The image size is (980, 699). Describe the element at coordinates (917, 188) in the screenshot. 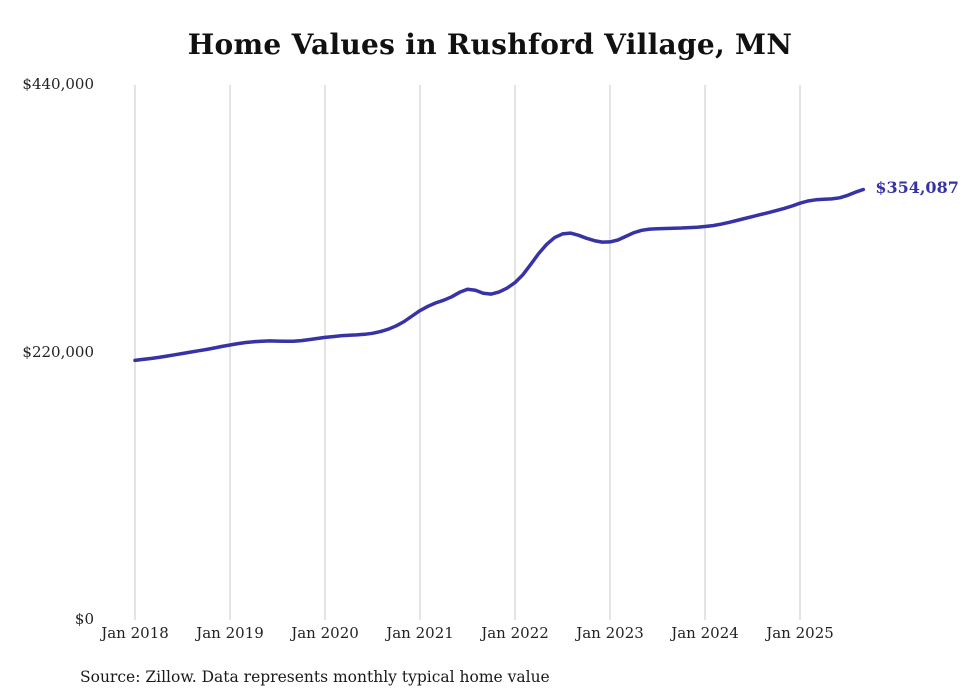

I see `latest-value-label: $354,087` at that location.